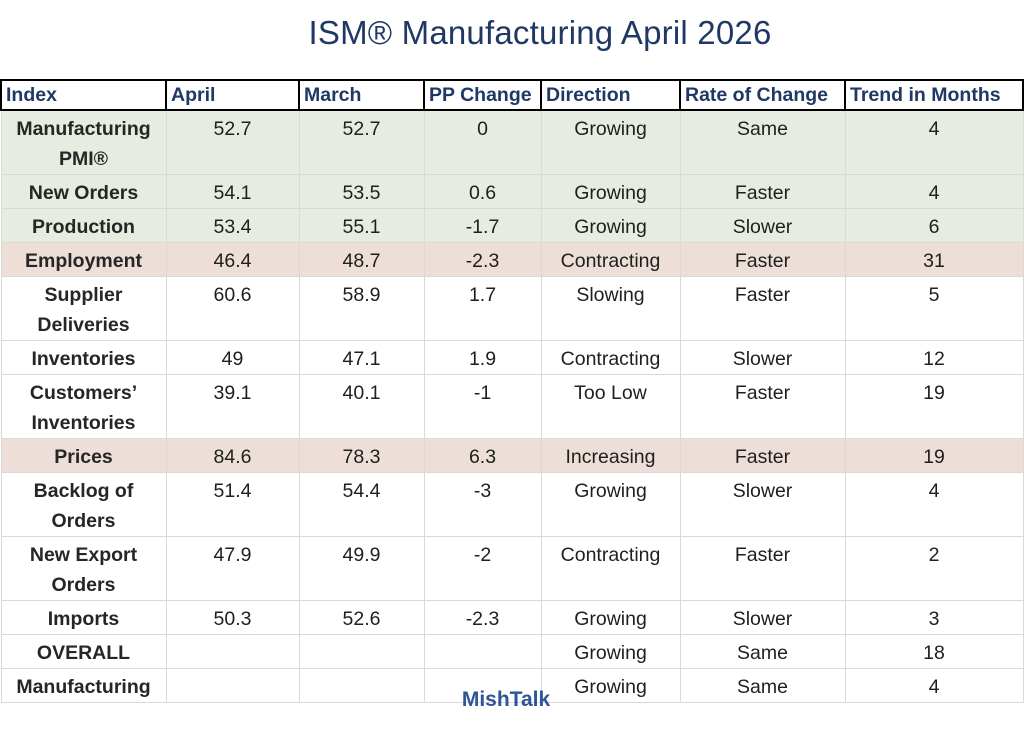 The image size is (1024, 738). Describe the element at coordinates (934, 651) in the screenshot. I see `trend-cell: 18` at that location.